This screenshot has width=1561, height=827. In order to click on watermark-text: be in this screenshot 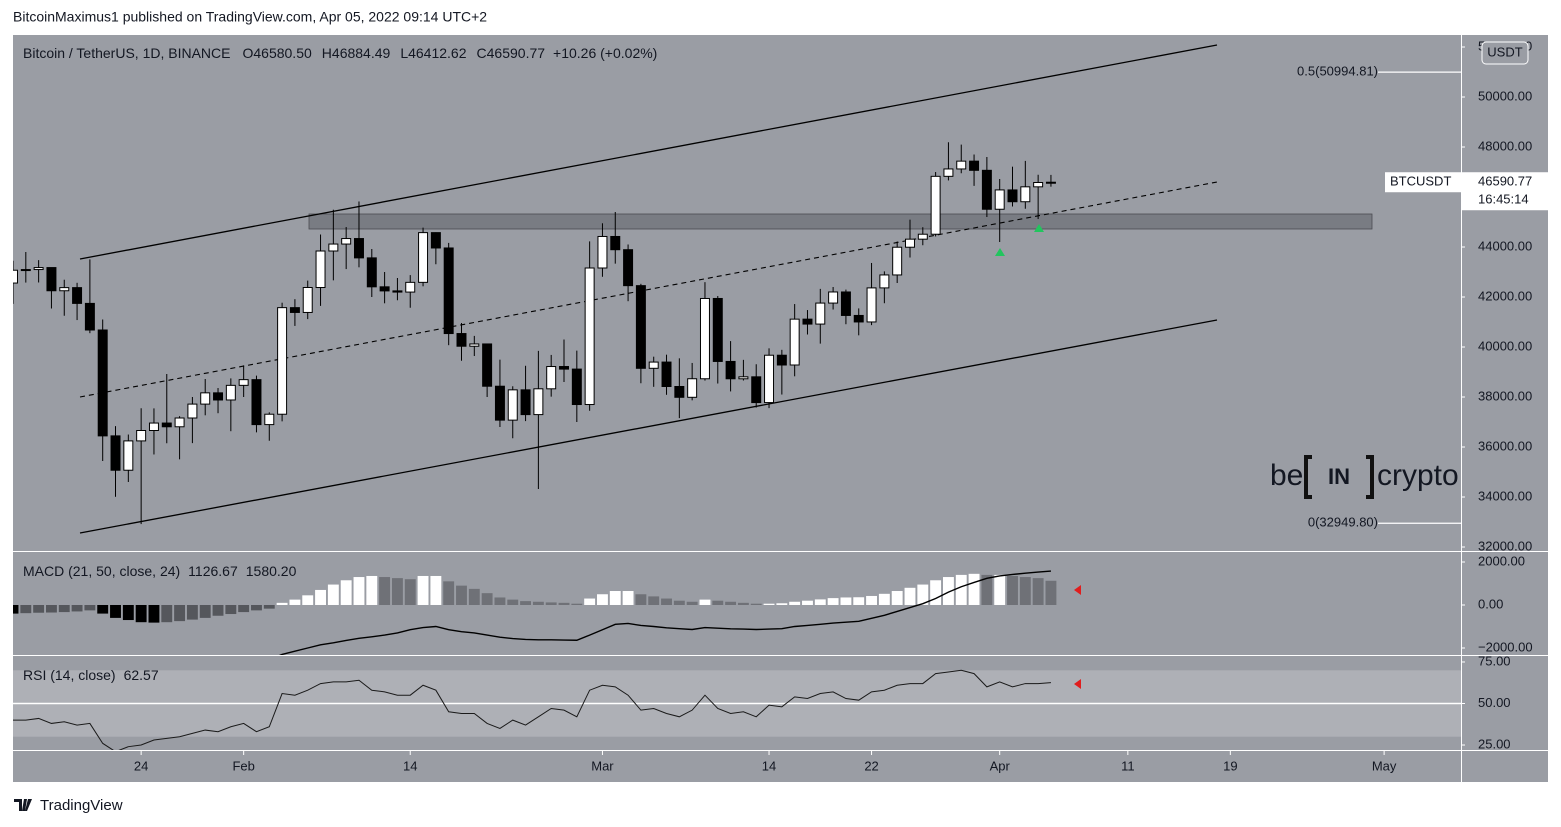, I will do `click(1286, 475)`.